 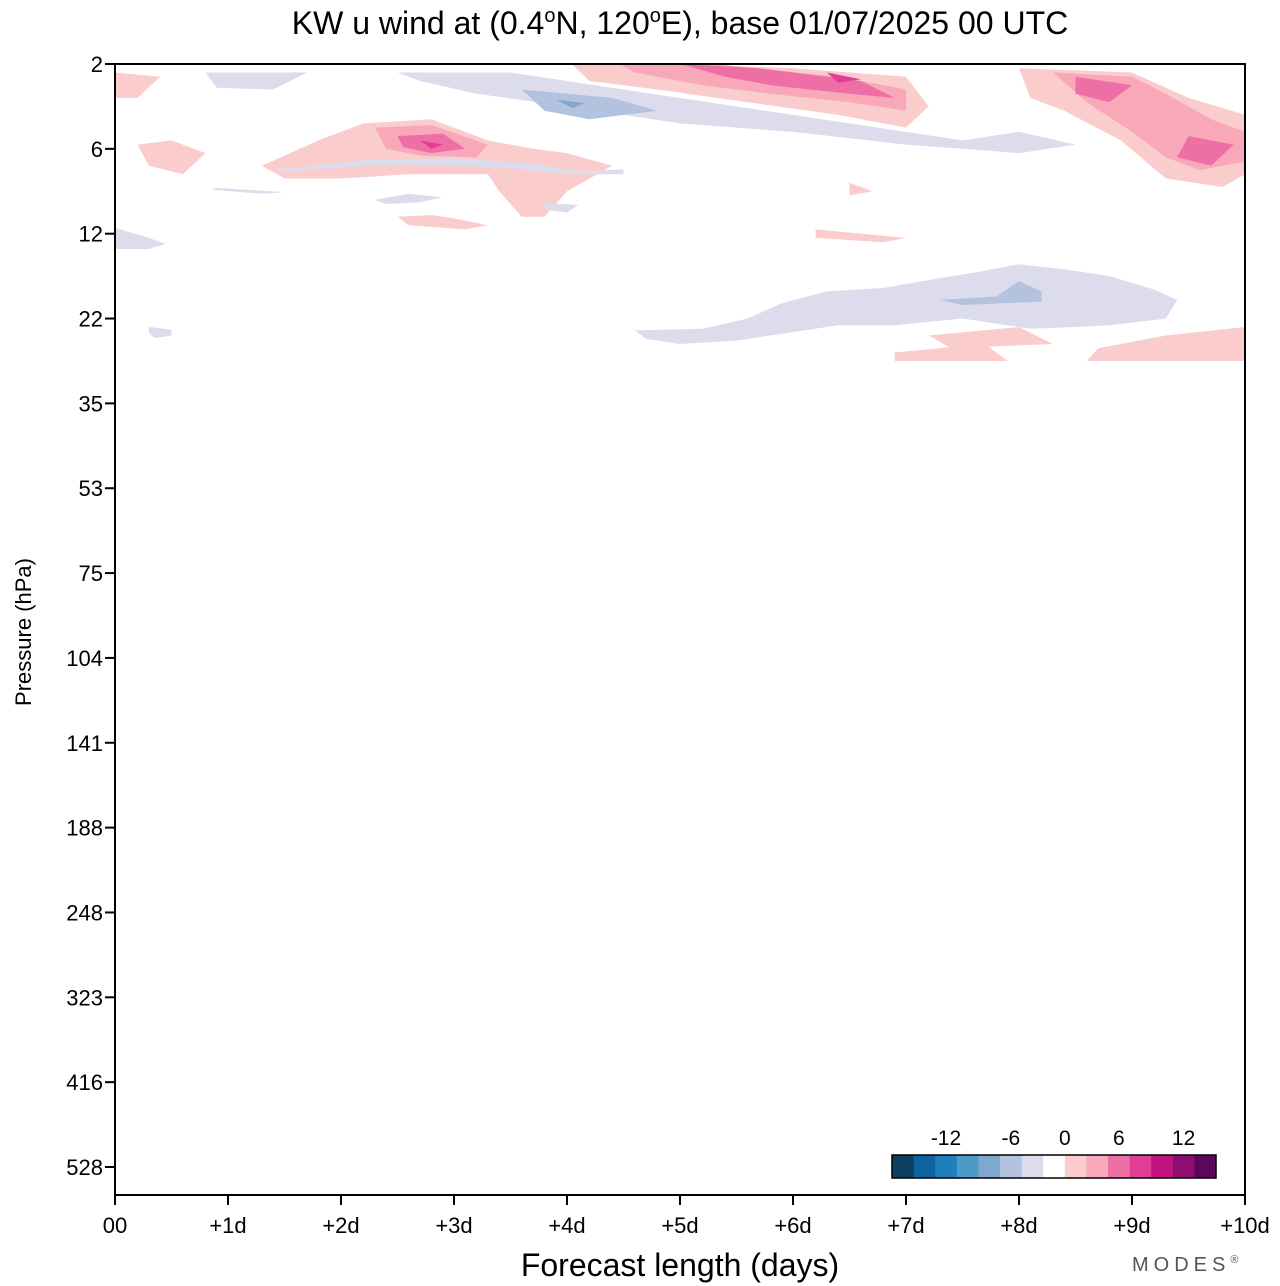 I want to click on y-tick-label: 35, so click(x=91, y=403).